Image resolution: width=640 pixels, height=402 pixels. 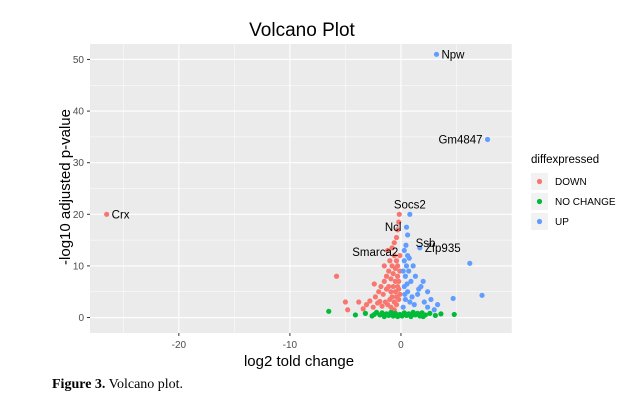 What do you see at coordinates (79, 163) in the screenshot?
I see `y-tick-label: 30` at bounding box center [79, 163].